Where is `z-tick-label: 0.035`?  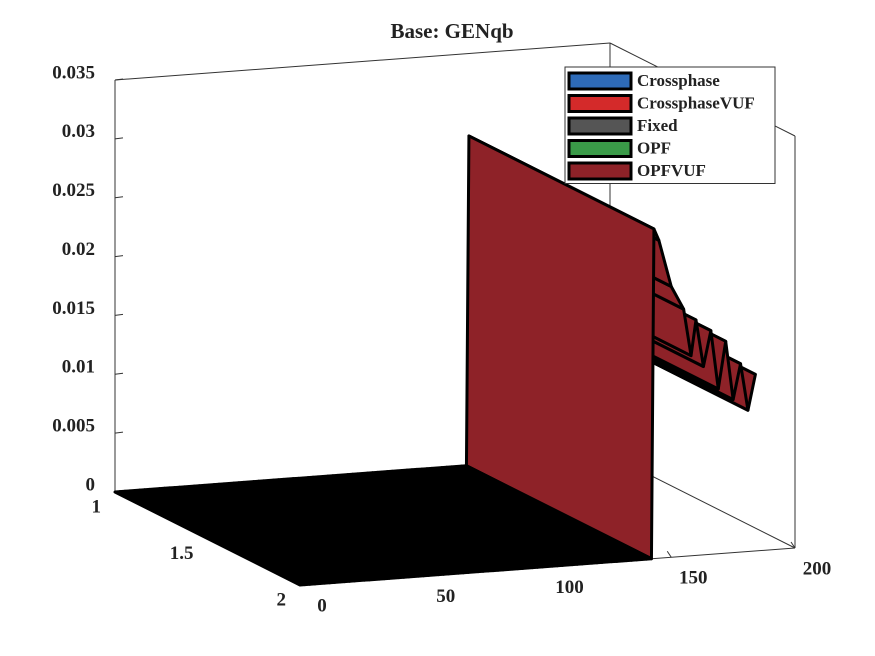
z-tick-label: 0.035 is located at coordinates (73, 72).